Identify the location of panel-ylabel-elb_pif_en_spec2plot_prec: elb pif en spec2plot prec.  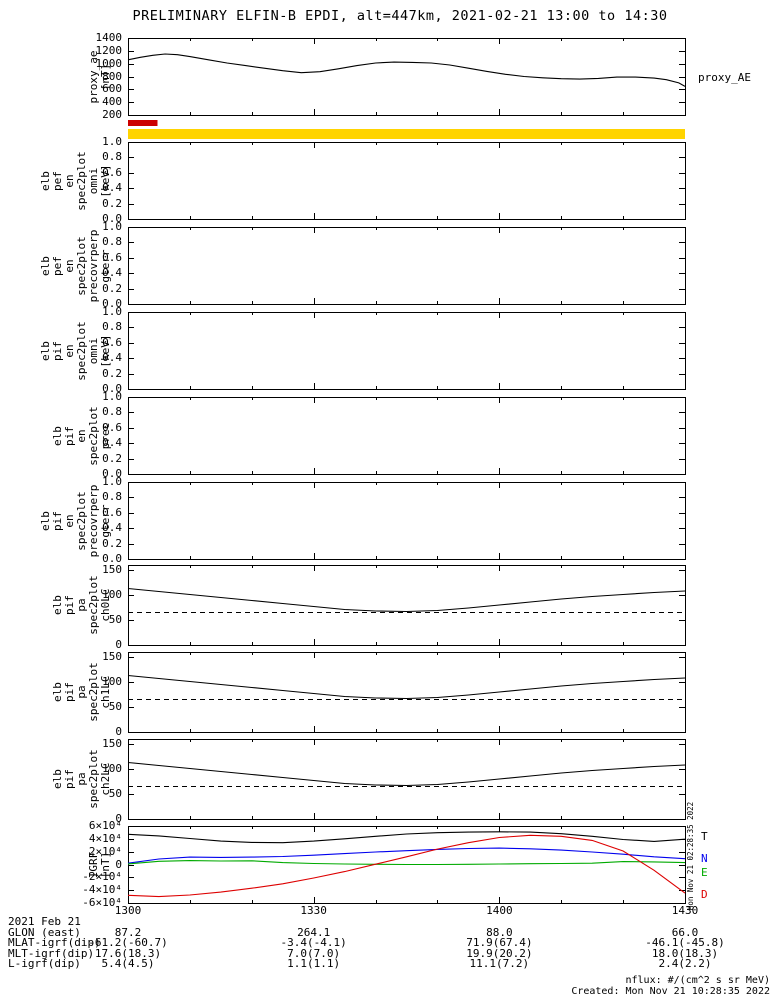
(81, 435).